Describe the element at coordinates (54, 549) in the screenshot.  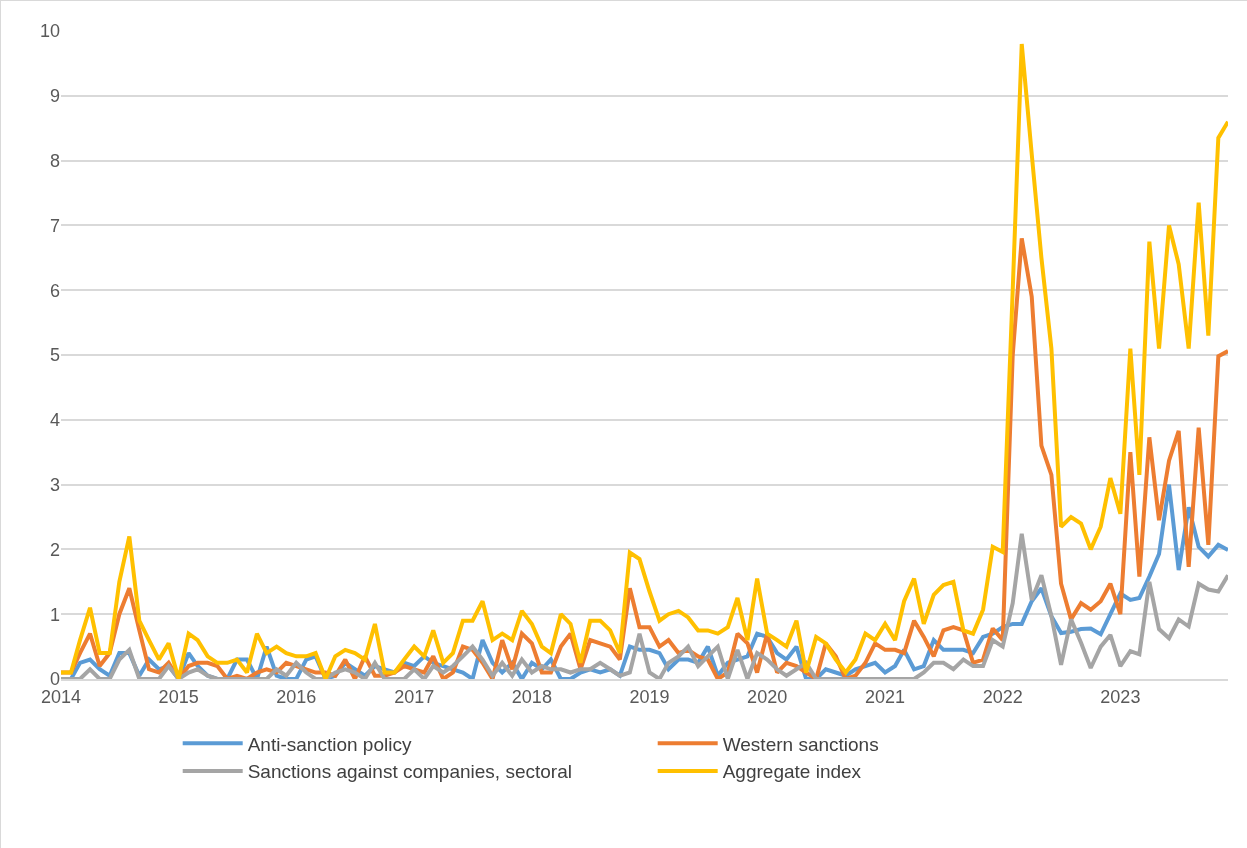
I see `y-tick-label: 2` at that location.